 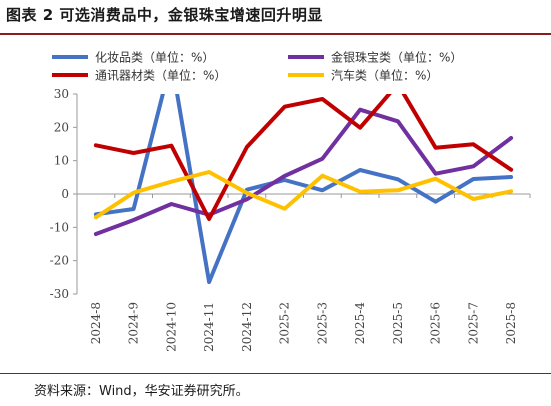 I want to click on y-tick-label: 20, so click(x=61, y=127).